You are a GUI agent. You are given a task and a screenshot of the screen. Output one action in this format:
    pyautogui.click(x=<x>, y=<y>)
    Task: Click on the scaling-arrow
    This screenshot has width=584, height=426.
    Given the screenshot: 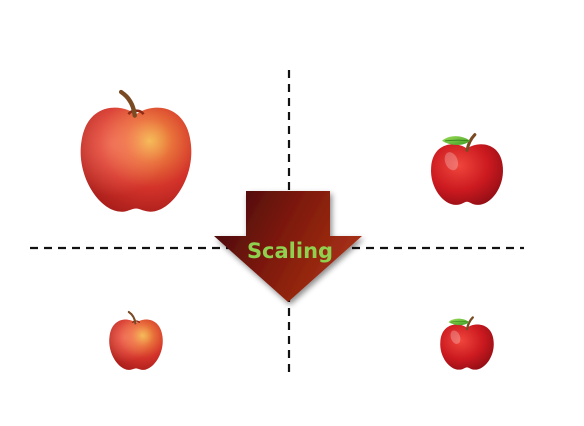 What is the action you would take?
    pyautogui.click(x=288, y=246)
    